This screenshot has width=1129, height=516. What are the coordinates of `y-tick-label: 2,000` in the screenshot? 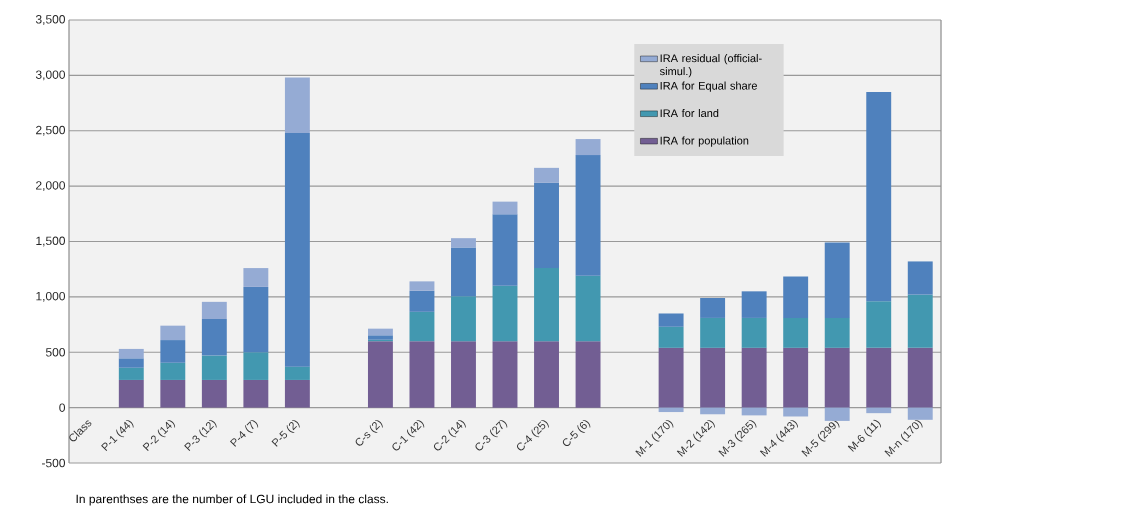 It's located at (51, 186).